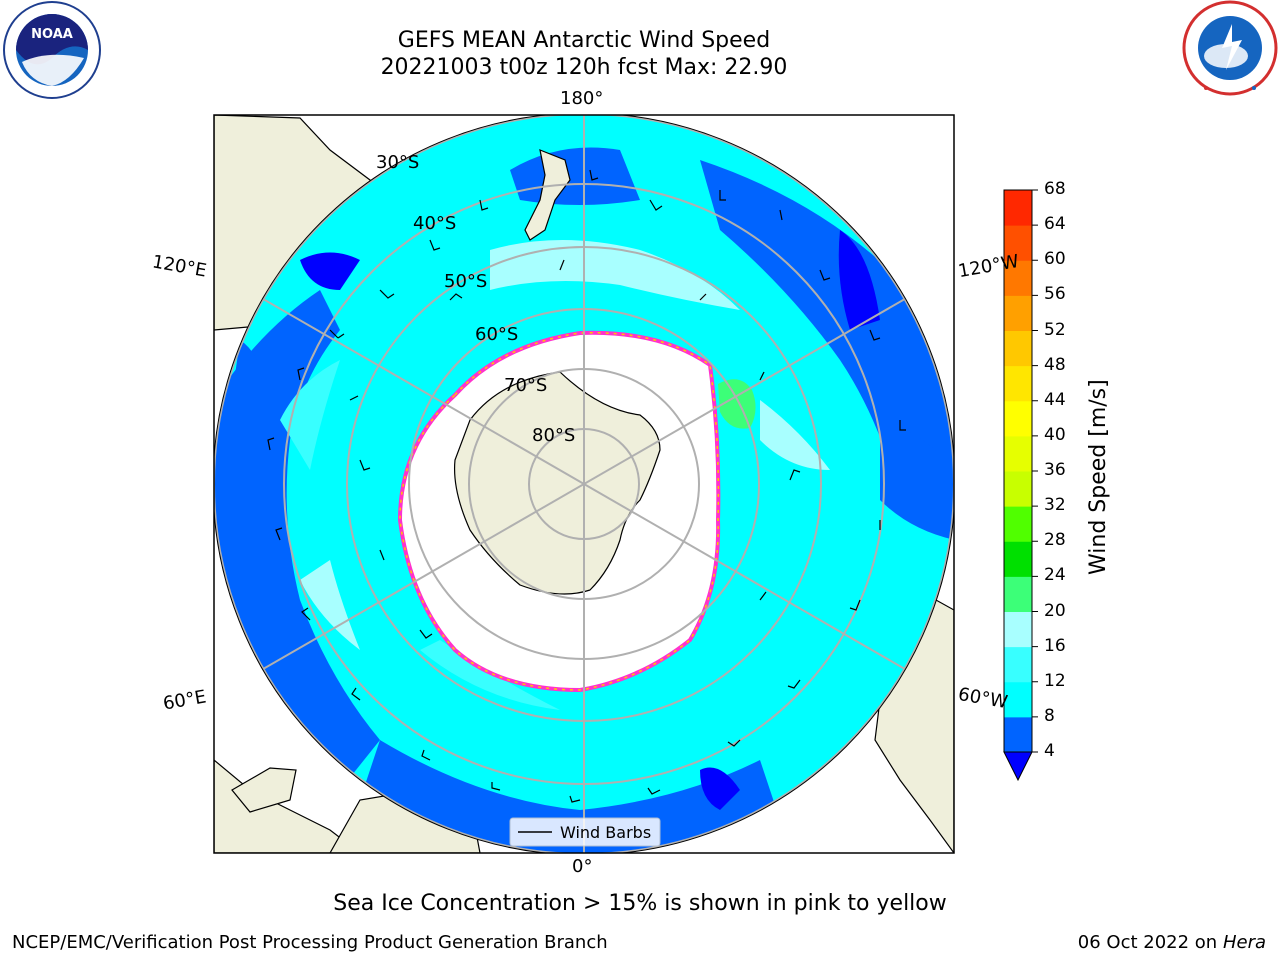 This screenshot has width=1280, height=960. I want to click on colorbar-tick-label: 48, so click(1055, 365).